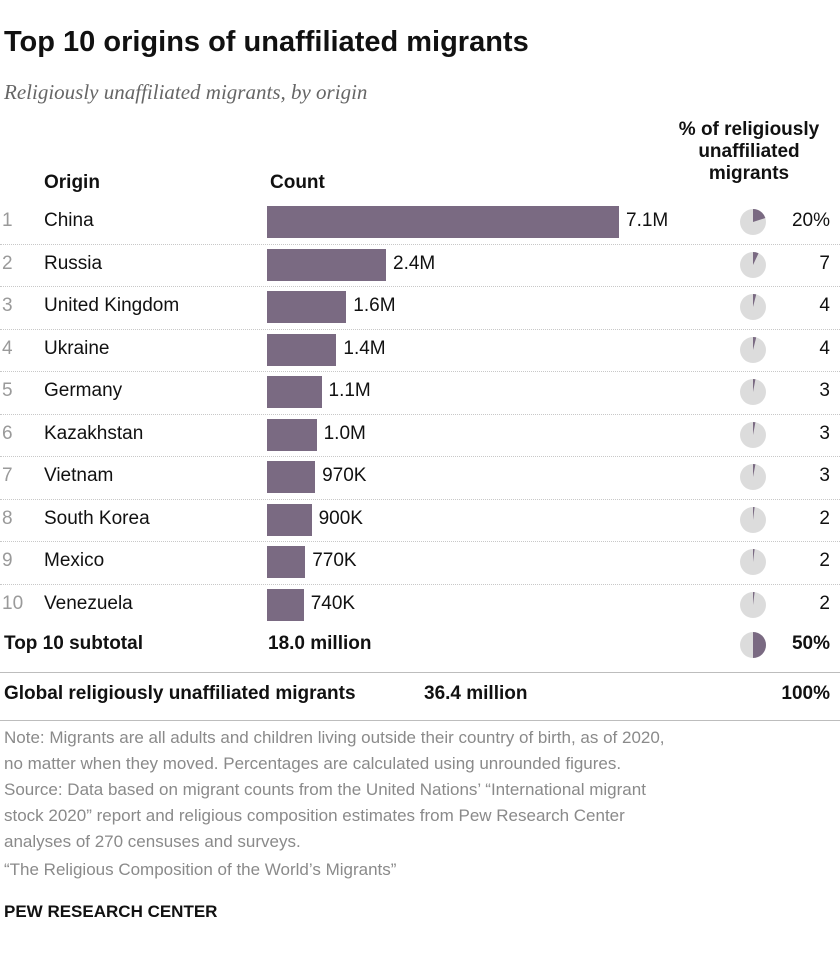  What do you see at coordinates (73, 643) in the screenshot?
I see `subtotal-label: Top 10 subtotal` at bounding box center [73, 643].